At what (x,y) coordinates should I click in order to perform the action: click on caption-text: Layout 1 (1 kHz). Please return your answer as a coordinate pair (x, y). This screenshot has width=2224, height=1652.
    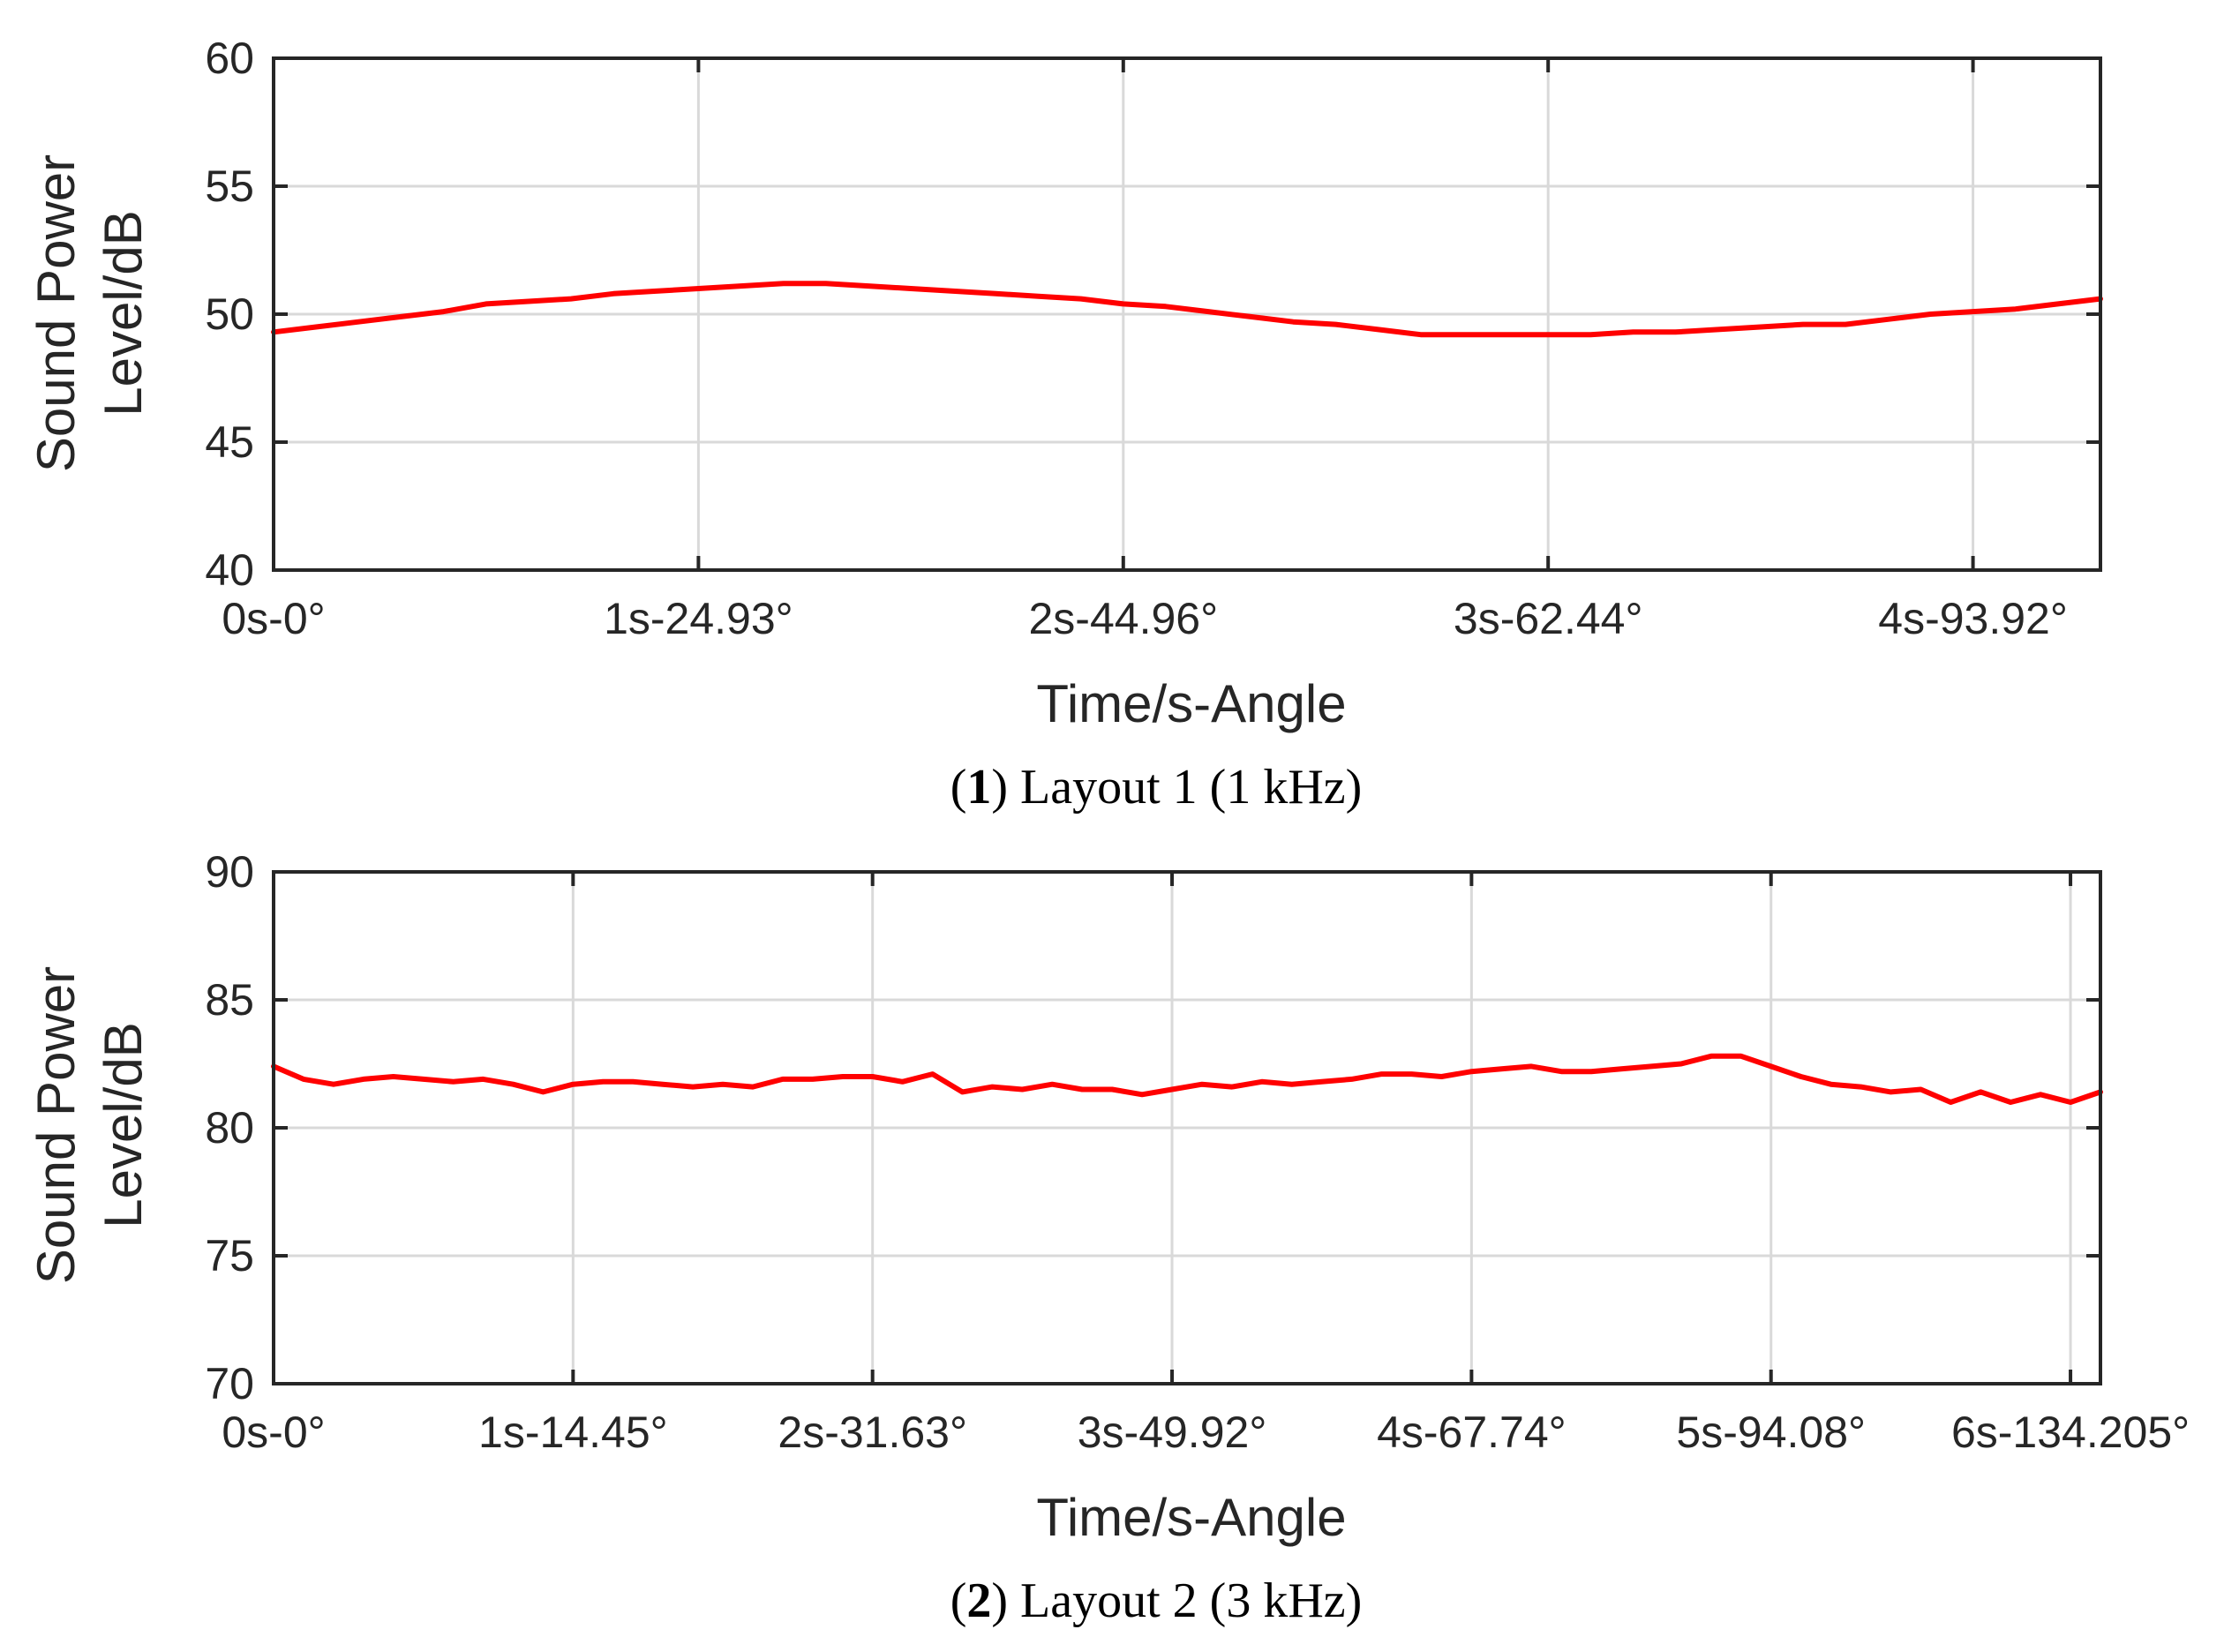
    Looking at the image, I should click on (1191, 787).